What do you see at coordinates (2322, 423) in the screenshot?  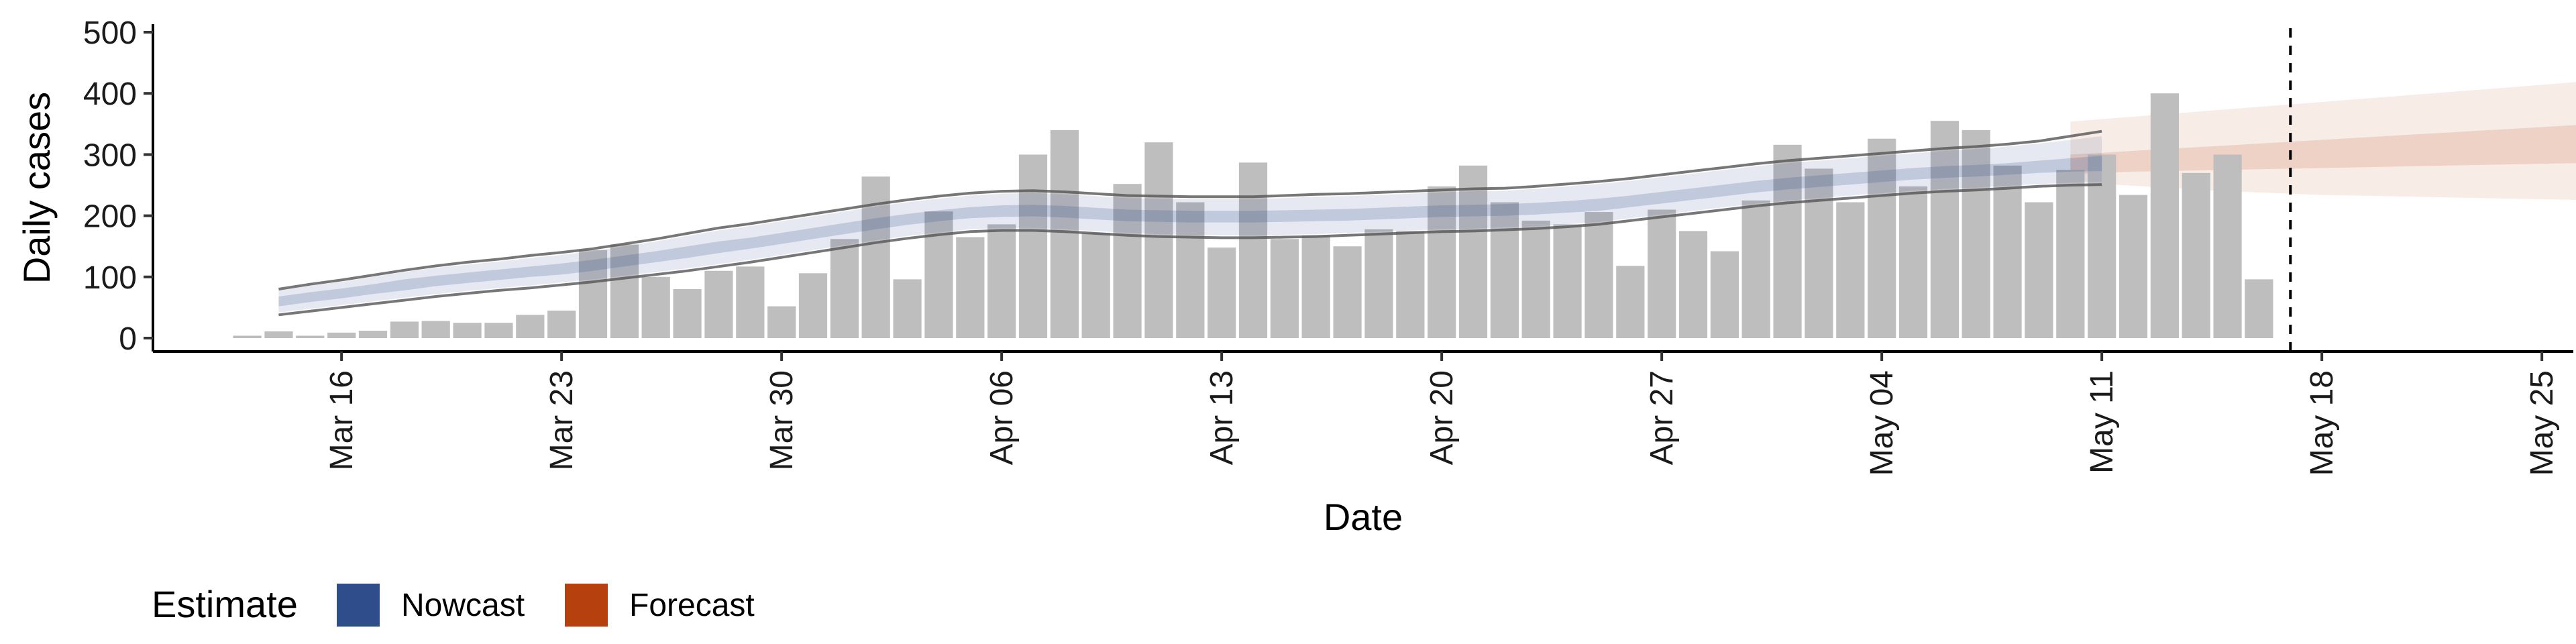 I see `x-tick-label: May 18` at bounding box center [2322, 423].